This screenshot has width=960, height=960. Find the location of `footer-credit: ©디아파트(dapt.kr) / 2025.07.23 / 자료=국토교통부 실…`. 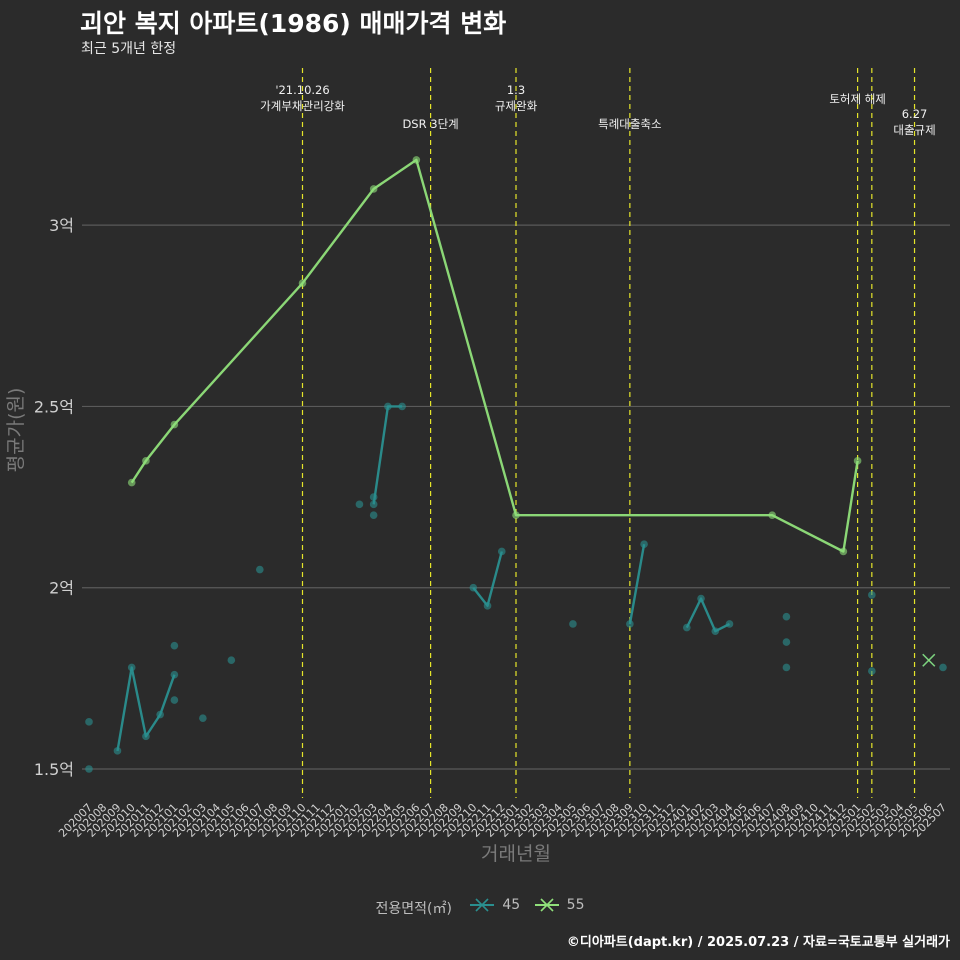

footer-credit: ©디아파트(dapt.kr) / 2025.07.23 / 자료=국토교통부 실… is located at coordinates (758, 942).